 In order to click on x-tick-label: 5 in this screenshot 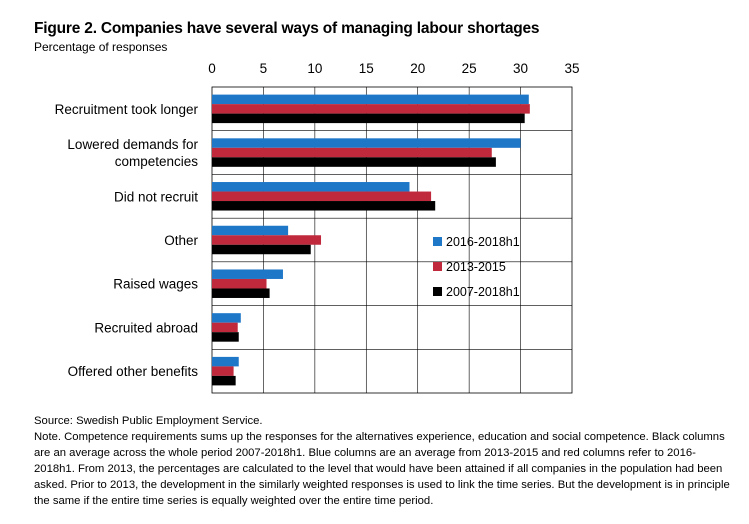, I will do `click(264, 68)`.